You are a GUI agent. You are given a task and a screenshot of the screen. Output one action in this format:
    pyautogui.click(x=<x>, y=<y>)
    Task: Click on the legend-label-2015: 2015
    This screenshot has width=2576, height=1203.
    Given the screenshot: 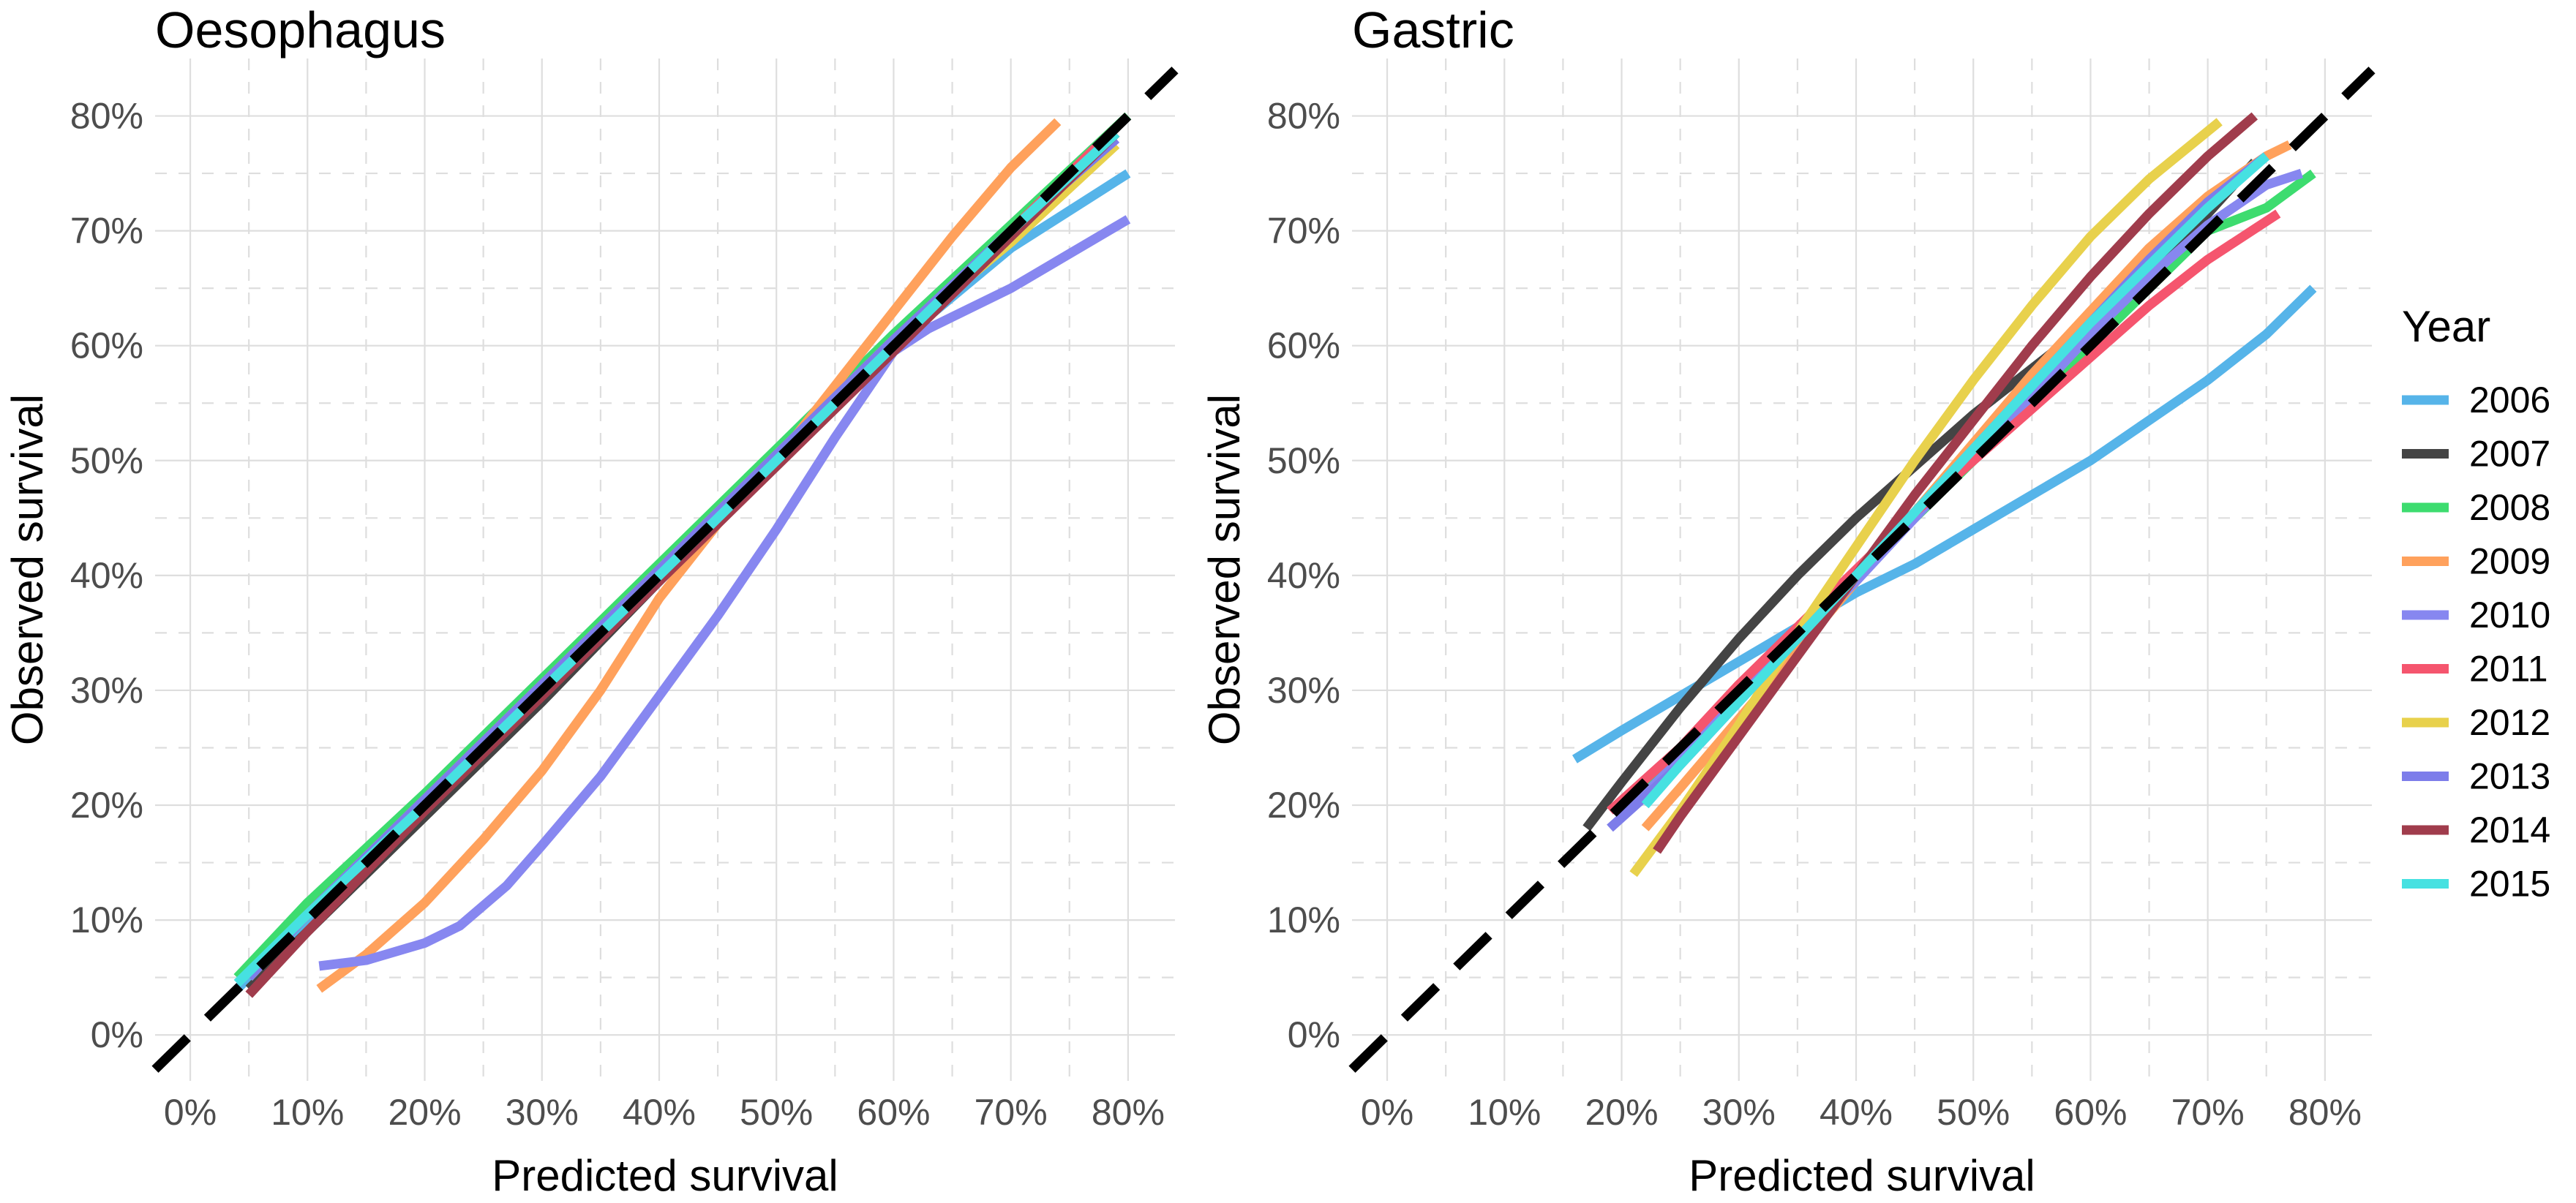 What is the action you would take?
    pyautogui.click(x=2509, y=884)
    